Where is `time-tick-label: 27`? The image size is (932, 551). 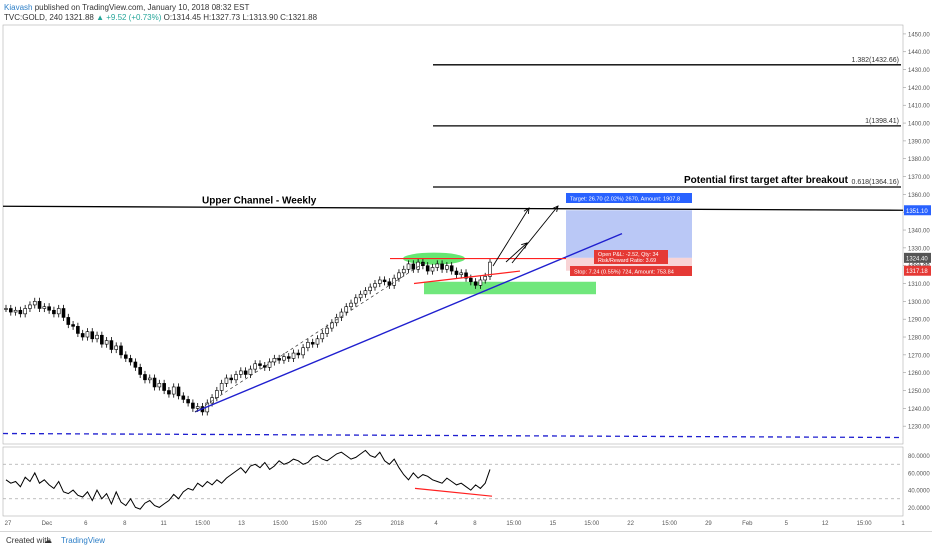 time-tick-label: 27 is located at coordinates (8, 524).